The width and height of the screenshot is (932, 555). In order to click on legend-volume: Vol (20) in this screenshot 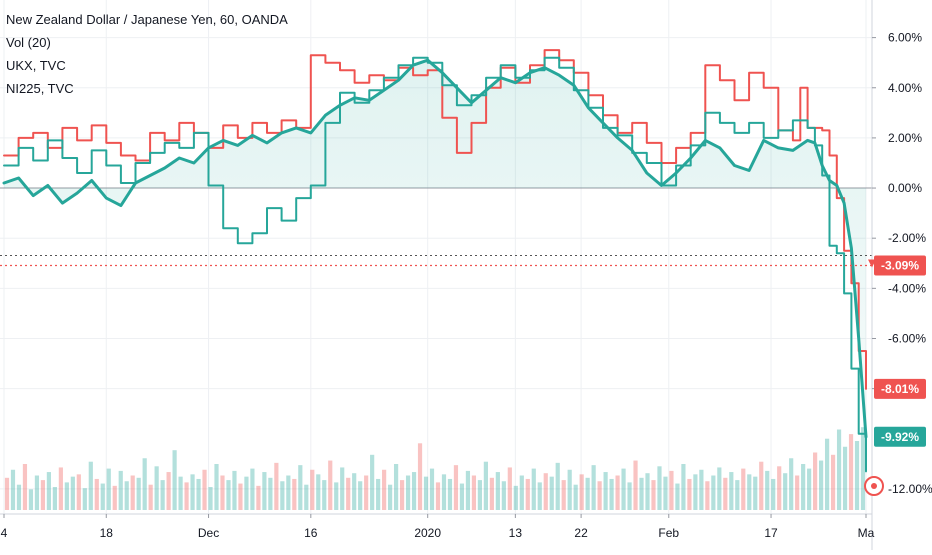, I will do `click(28, 42)`.